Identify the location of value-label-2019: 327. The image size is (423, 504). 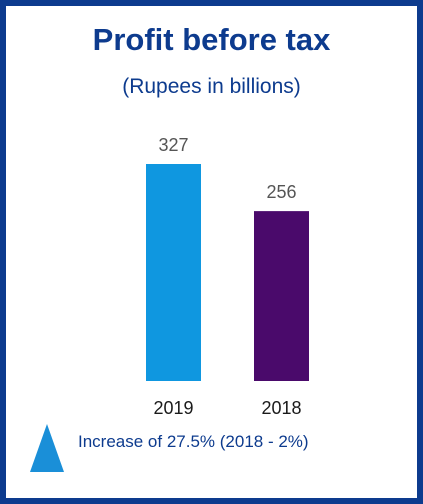
(173, 145).